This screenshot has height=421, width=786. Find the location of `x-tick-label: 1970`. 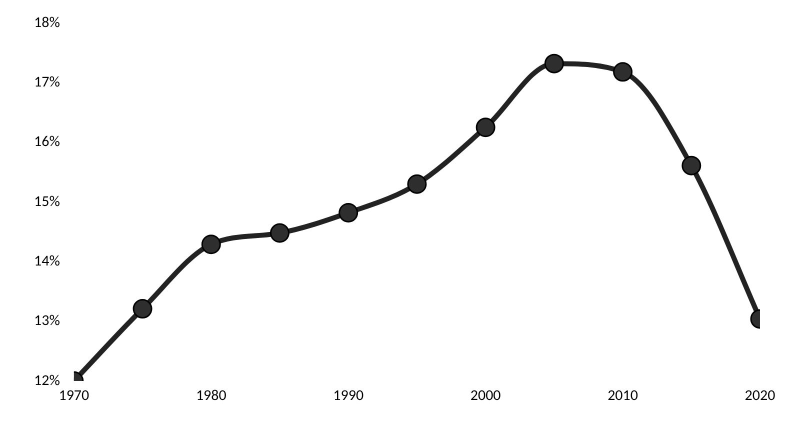

x-tick-label: 1970 is located at coordinates (74, 395).